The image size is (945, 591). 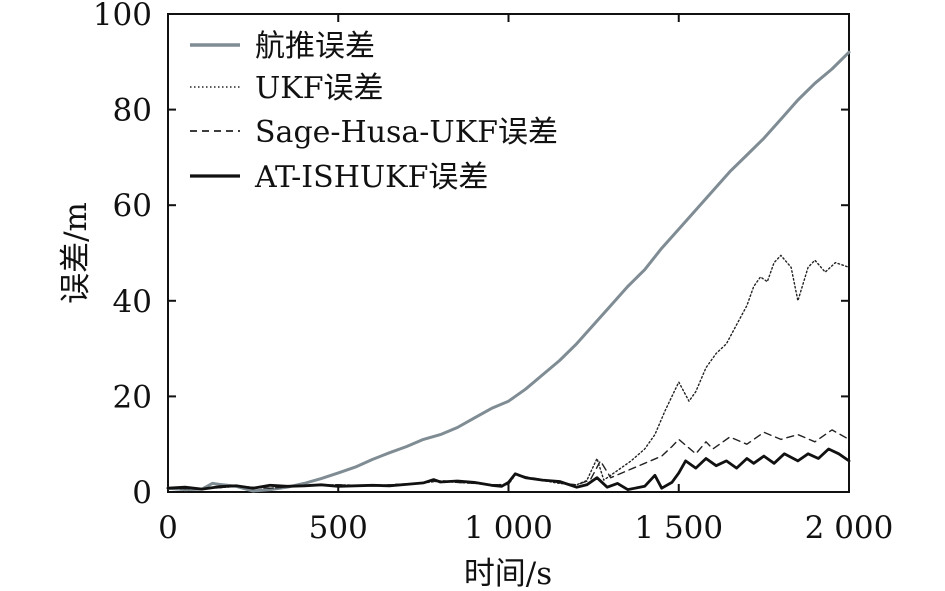 What do you see at coordinates (142, 493) in the screenshot?
I see `y-tick-label: 0` at bounding box center [142, 493].